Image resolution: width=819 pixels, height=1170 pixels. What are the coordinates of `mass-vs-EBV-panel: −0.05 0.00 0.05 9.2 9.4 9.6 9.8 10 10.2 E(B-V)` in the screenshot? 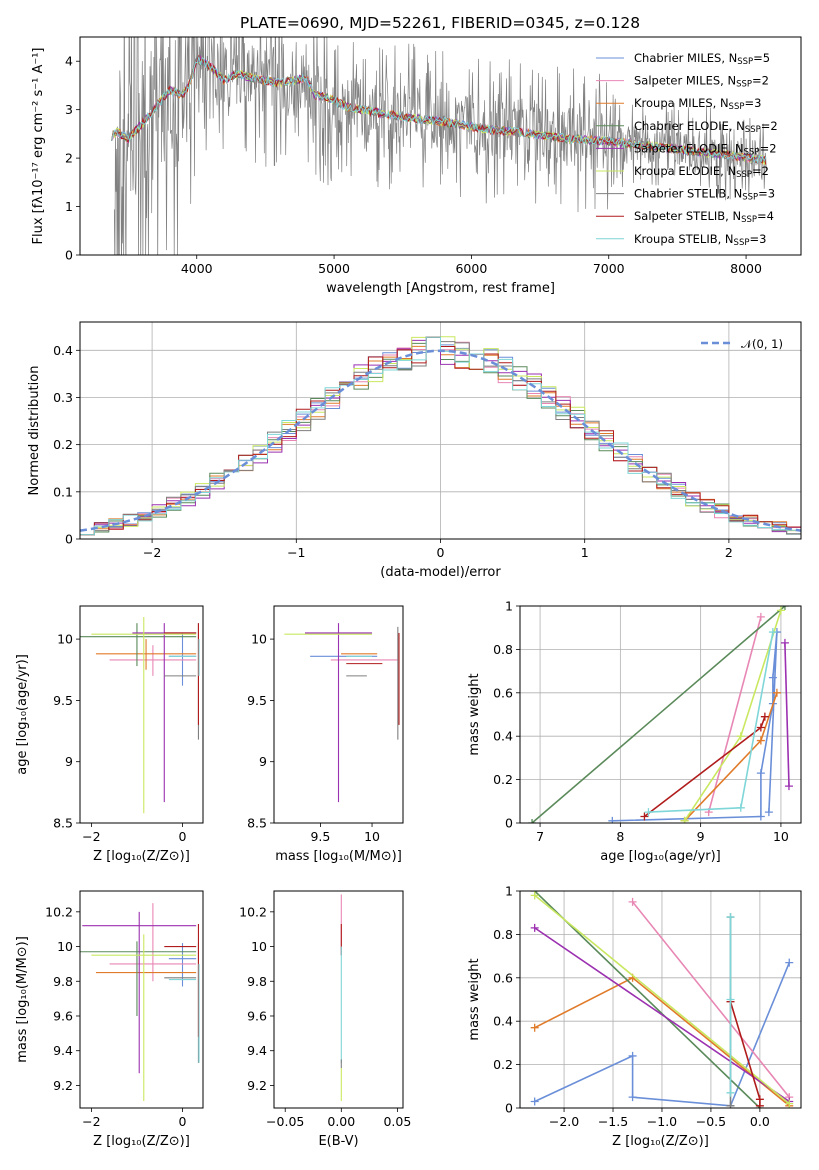 It's located at (325, 1019).